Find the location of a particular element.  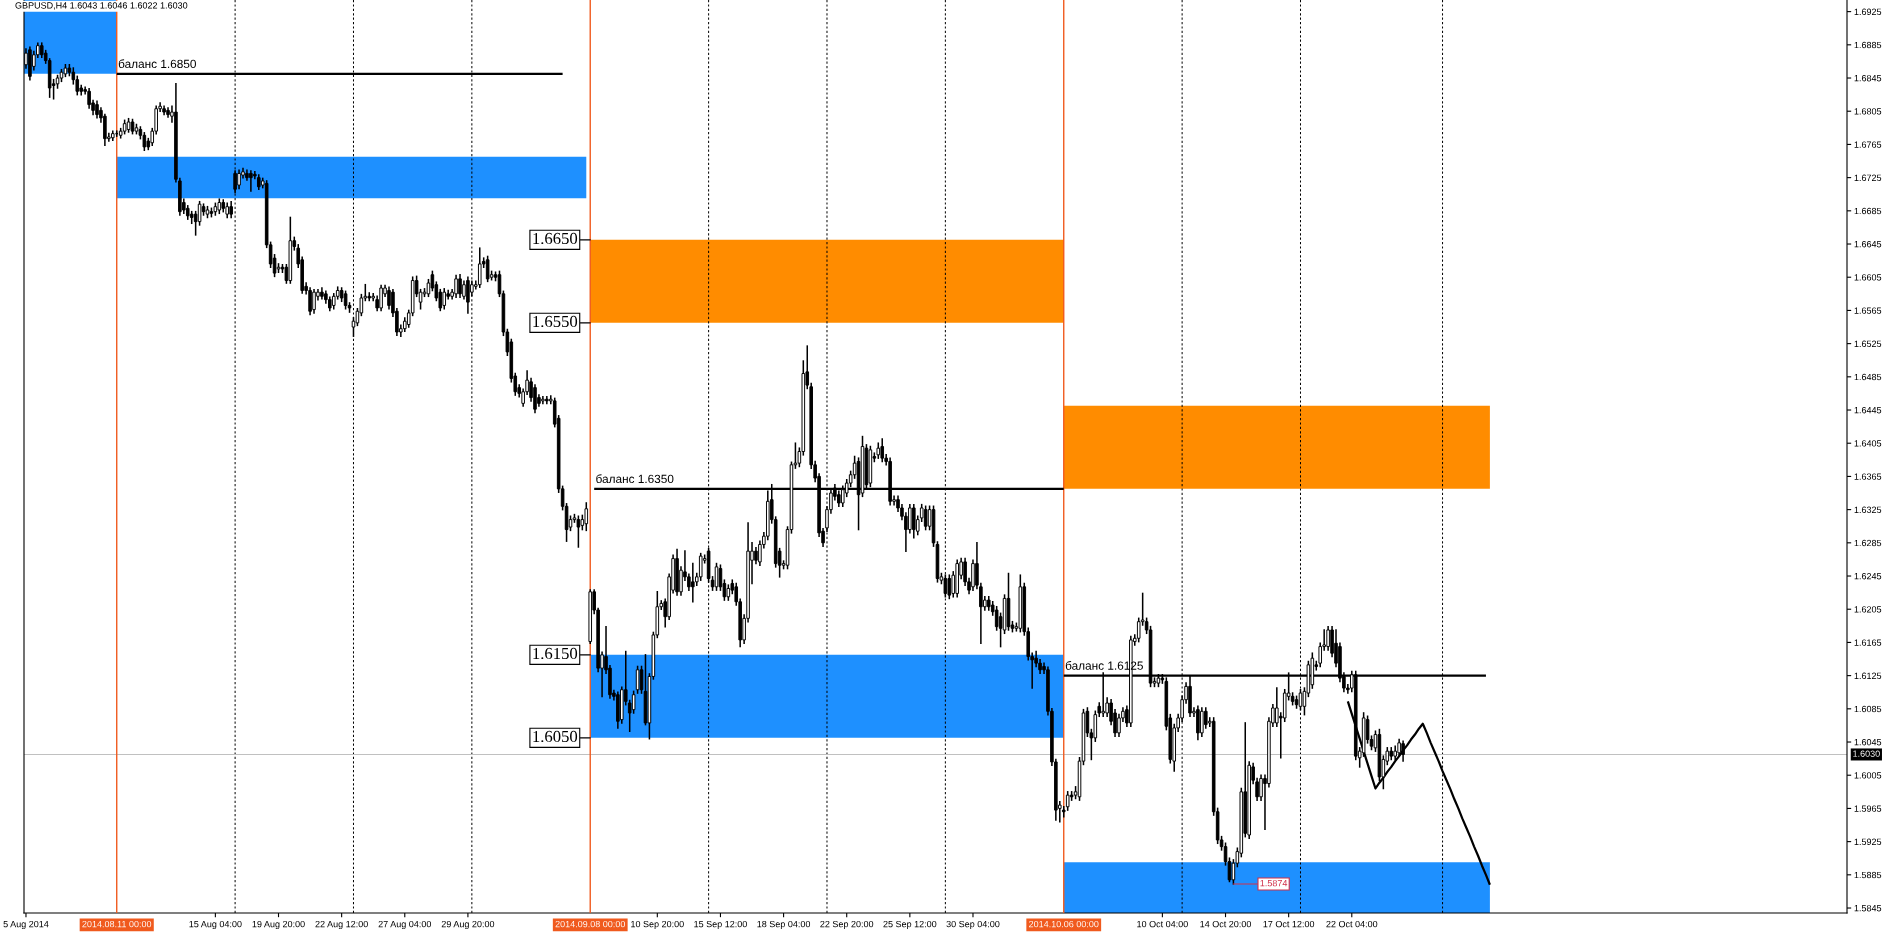

x-tick-label: 27 Aug 04:00 is located at coordinates (405, 925).